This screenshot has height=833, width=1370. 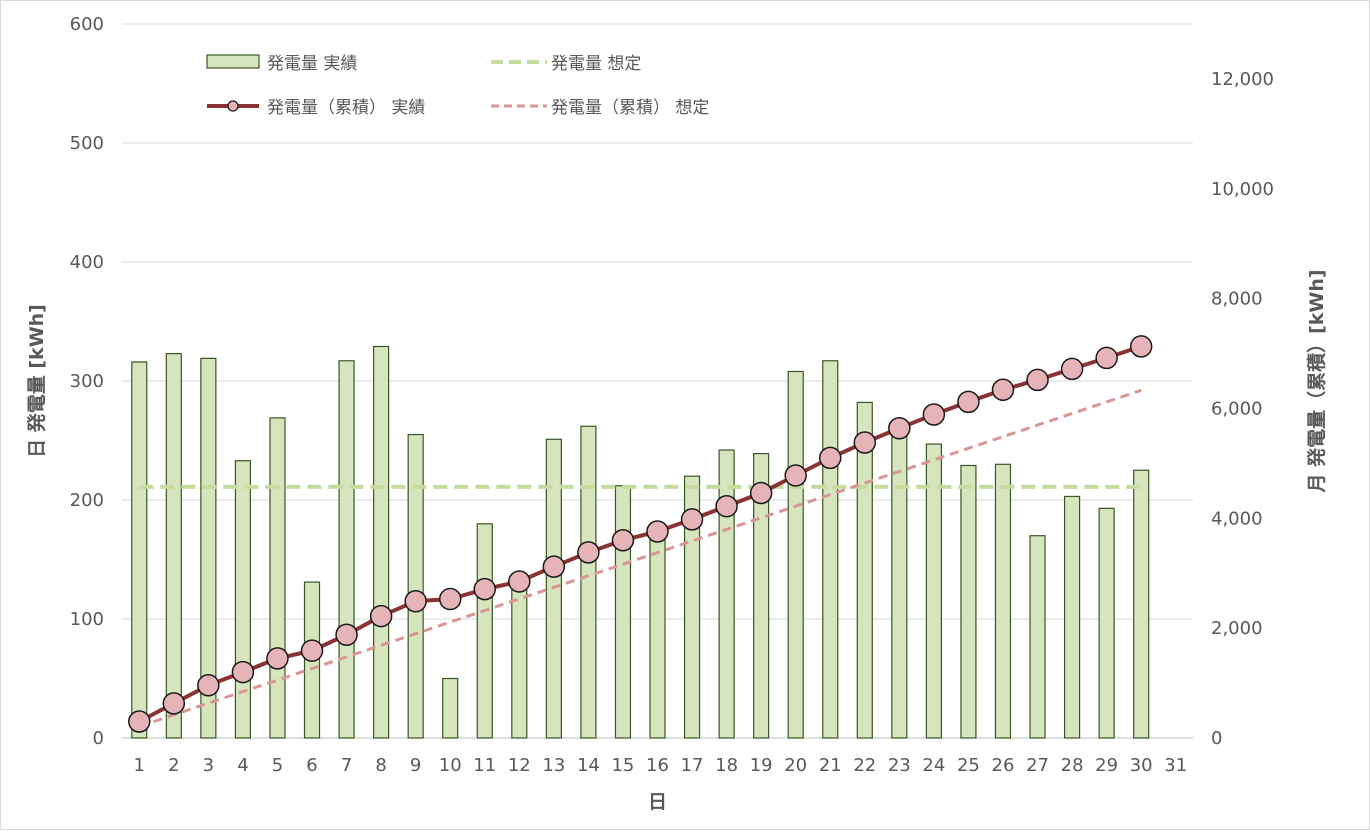 I want to click on x-tick-label: 7, so click(x=346, y=765).